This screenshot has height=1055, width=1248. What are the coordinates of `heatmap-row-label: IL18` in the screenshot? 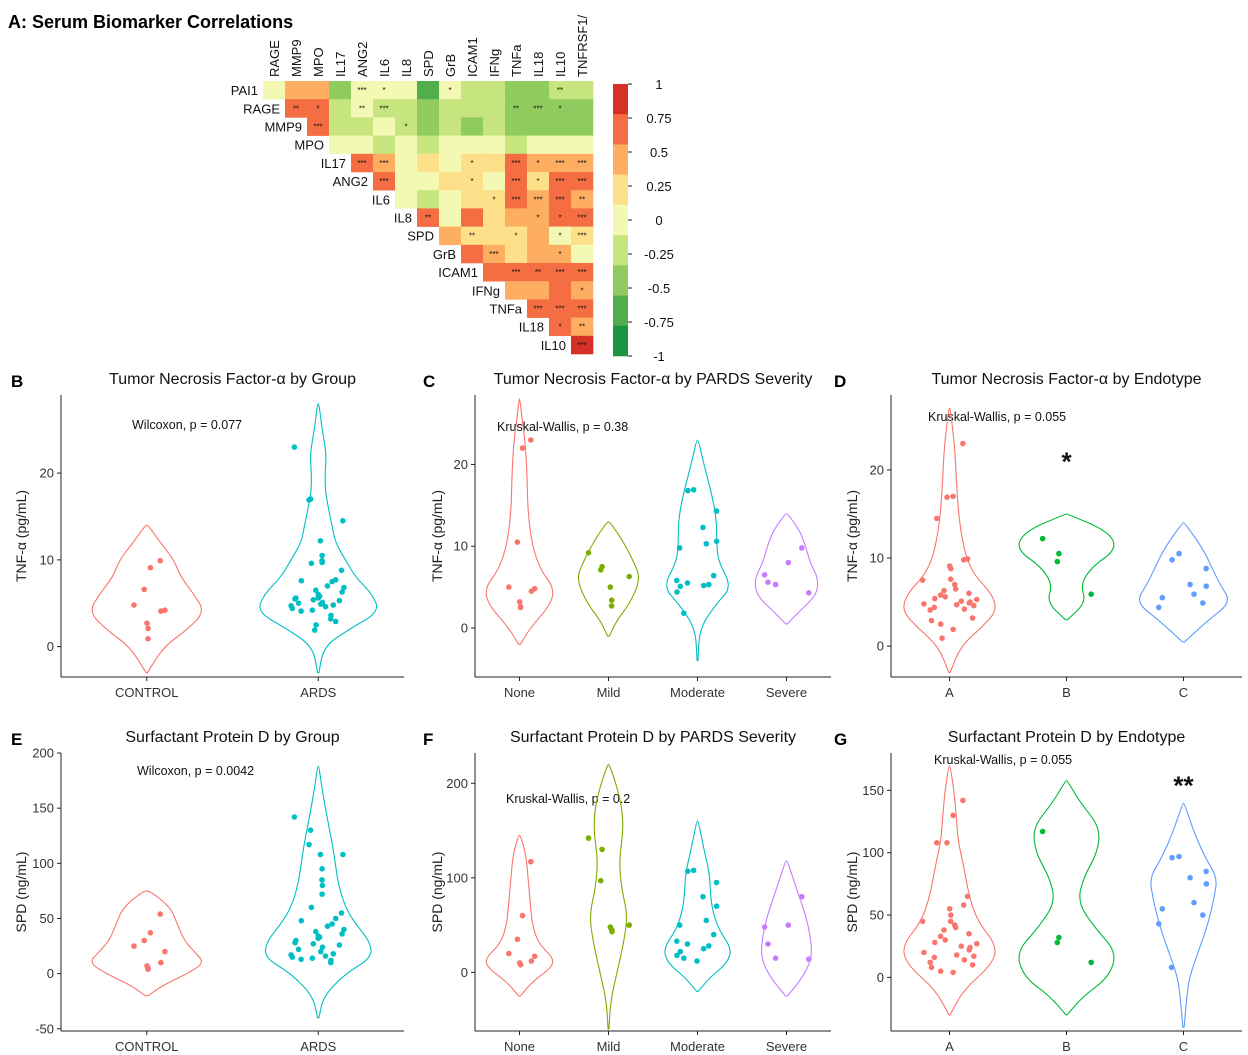 It's located at (531, 327).